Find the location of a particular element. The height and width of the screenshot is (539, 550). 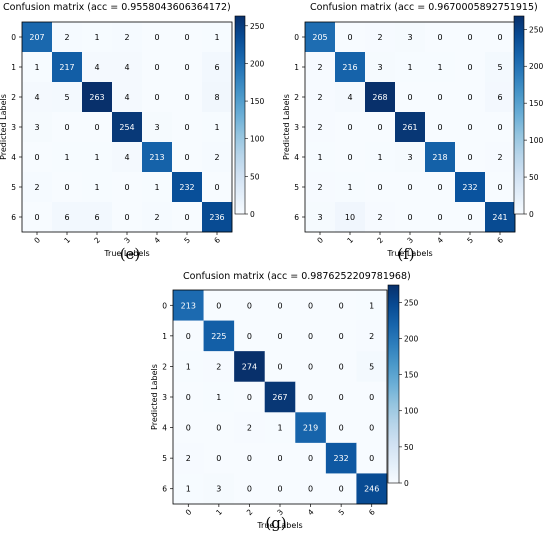

panel-label: (g) is located at coordinates (275, 523).